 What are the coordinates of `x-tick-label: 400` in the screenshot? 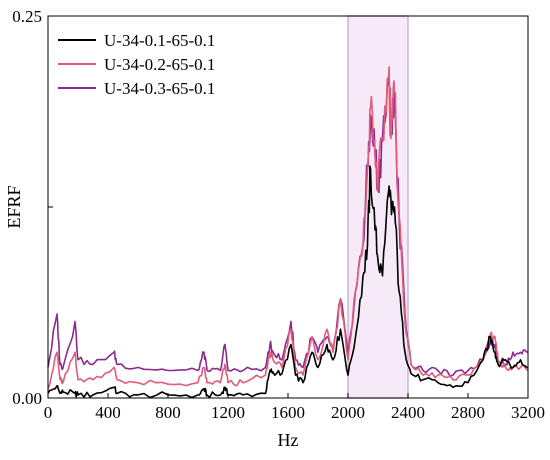 It's located at (108, 412).